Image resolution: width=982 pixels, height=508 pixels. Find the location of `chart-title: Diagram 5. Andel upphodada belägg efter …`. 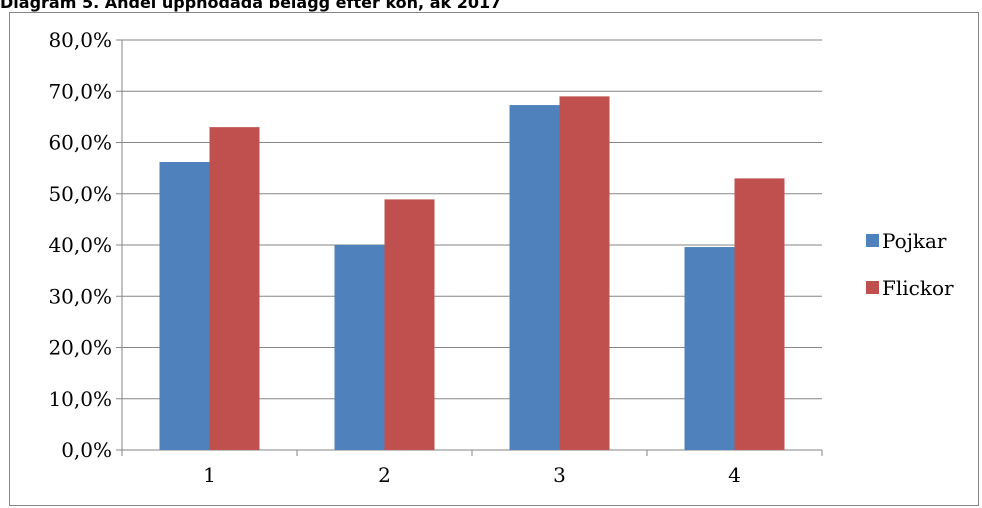

chart-title: Diagram 5. Andel upphodada belägg efter … is located at coordinates (251, 6).